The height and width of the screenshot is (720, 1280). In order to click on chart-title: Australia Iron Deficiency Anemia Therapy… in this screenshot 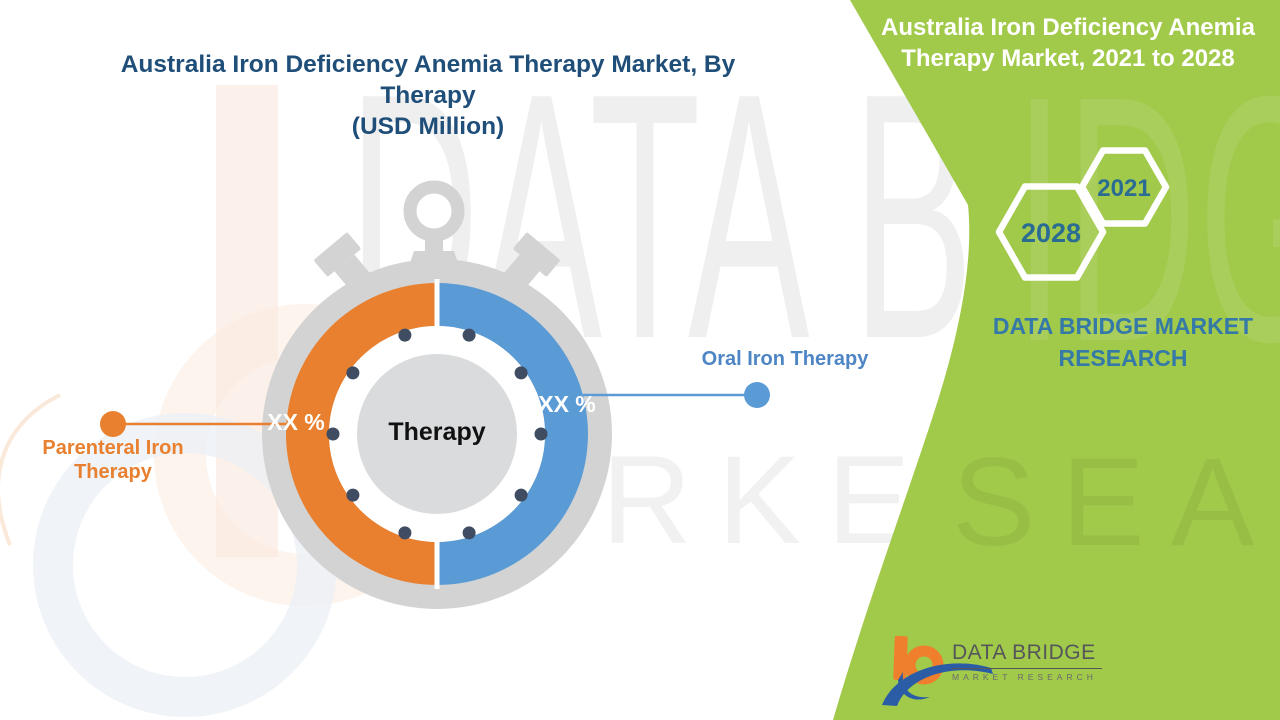, I will do `click(428, 95)`.